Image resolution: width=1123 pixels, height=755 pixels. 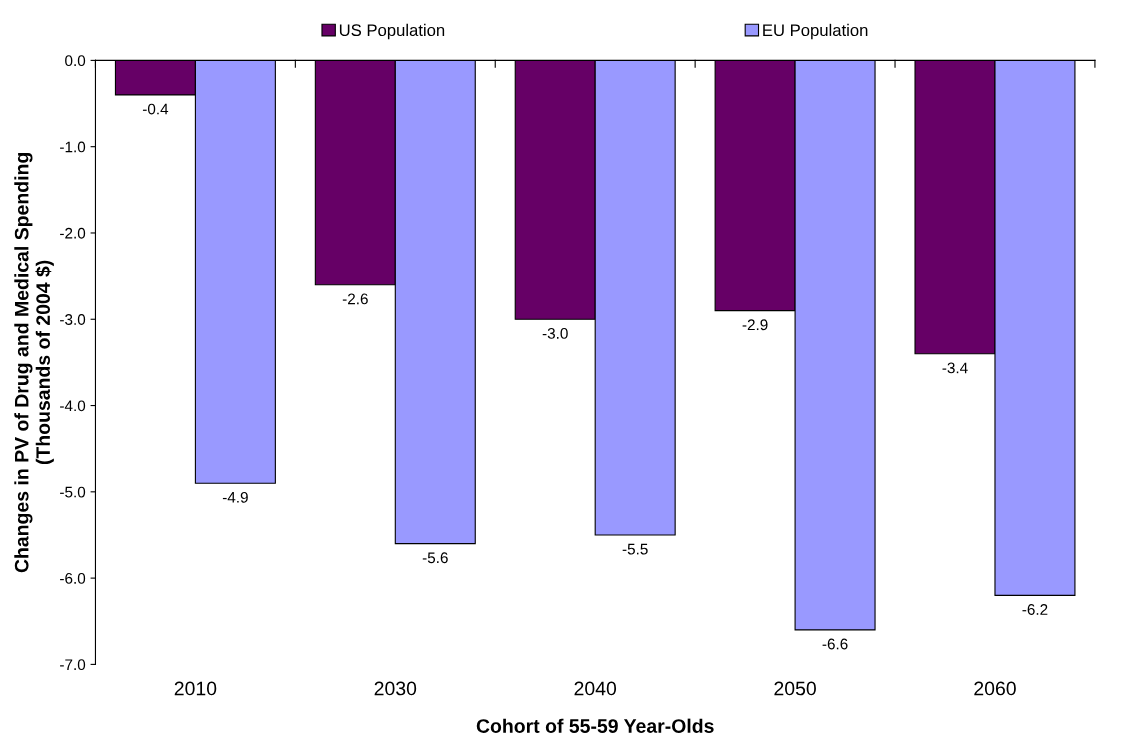 What do you see at coordinates (155, 109) in the screenshot?
I see `data-label: -0.4` at bounding box center [155, 109].